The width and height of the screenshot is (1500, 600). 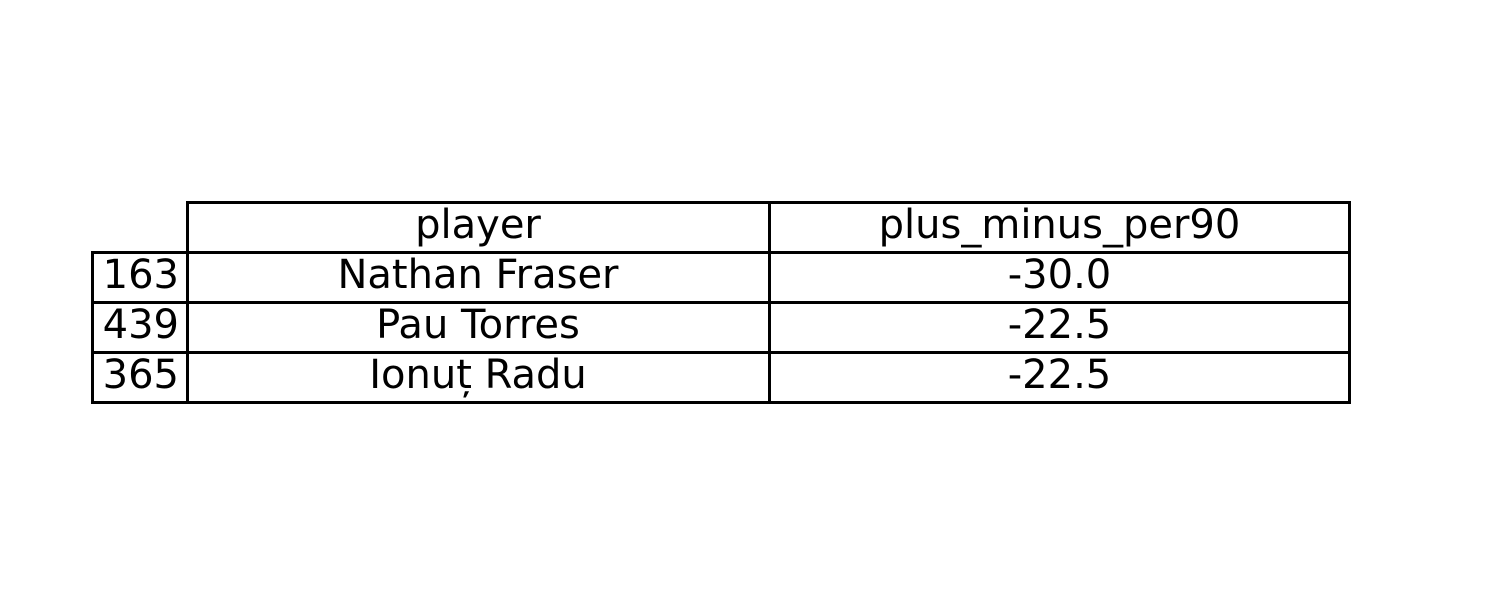 What do you see at coordinates (721, 402) in the screenshot?
I see `table-border-bottom` at bounding box center [721, 402].